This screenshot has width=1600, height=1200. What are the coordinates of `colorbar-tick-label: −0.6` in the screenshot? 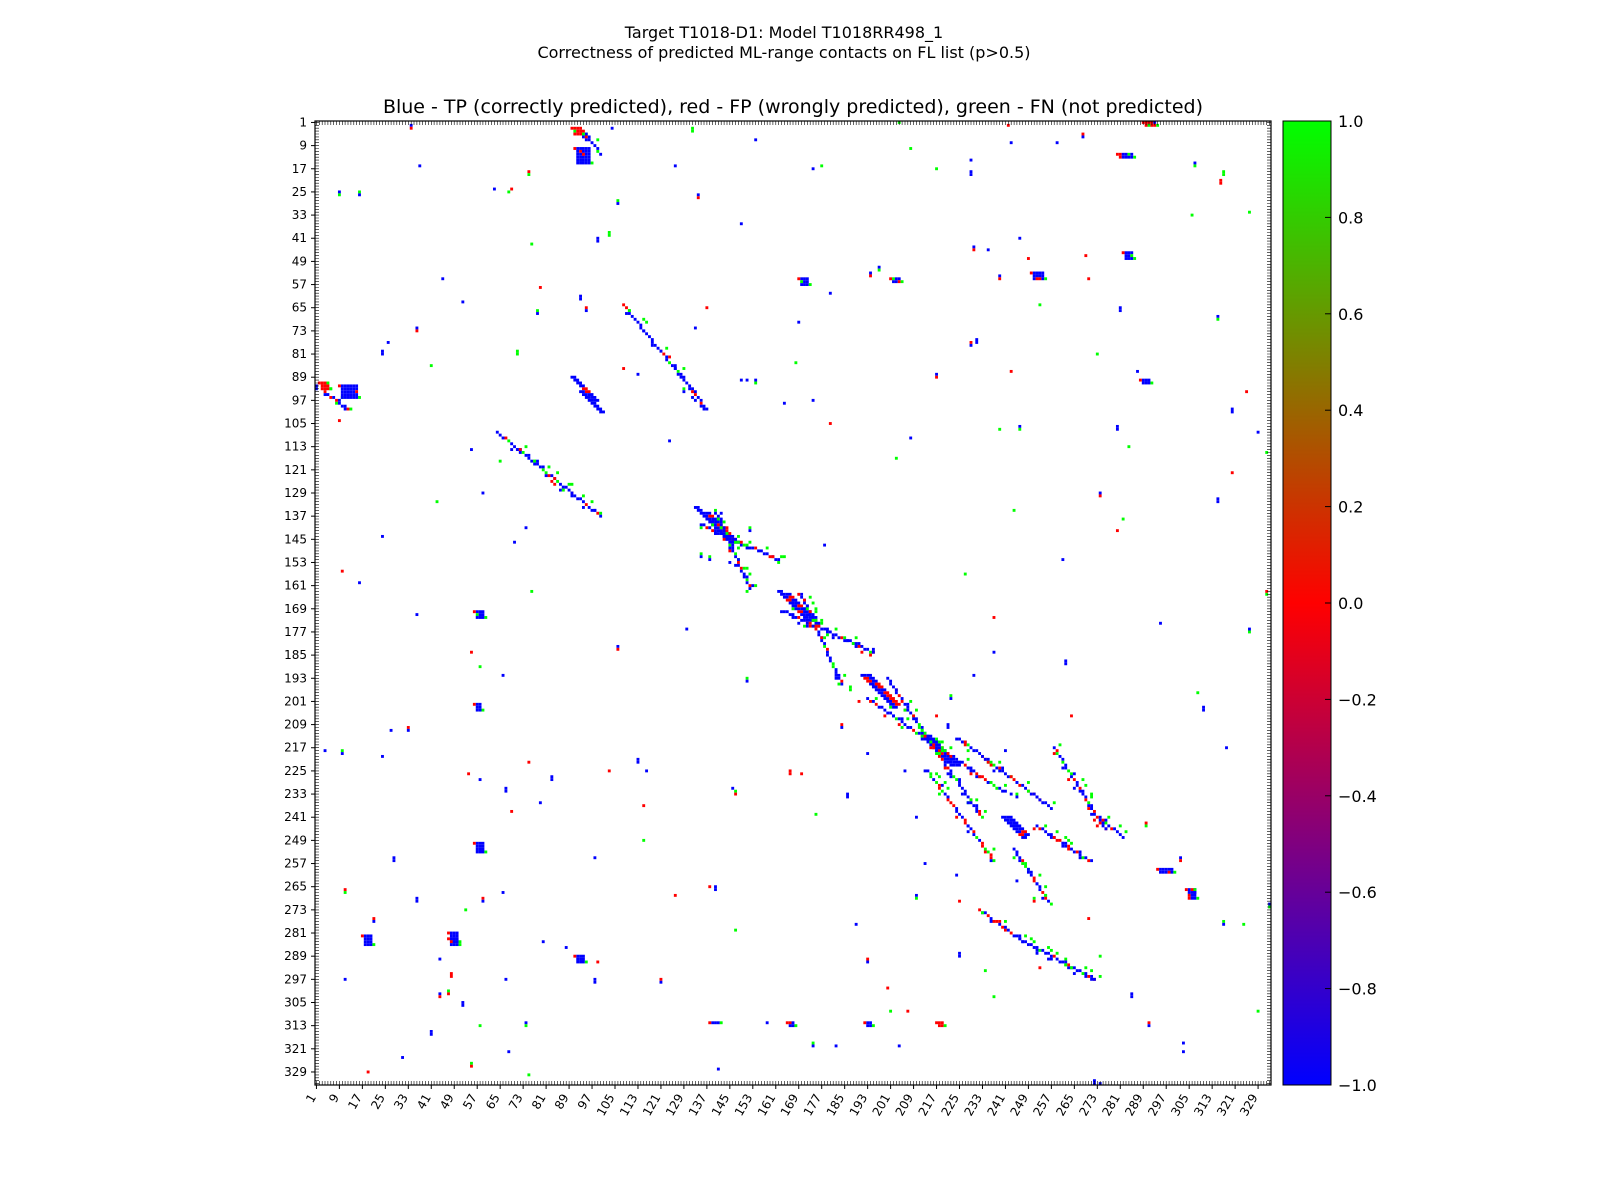 It's located at (1357, 892).